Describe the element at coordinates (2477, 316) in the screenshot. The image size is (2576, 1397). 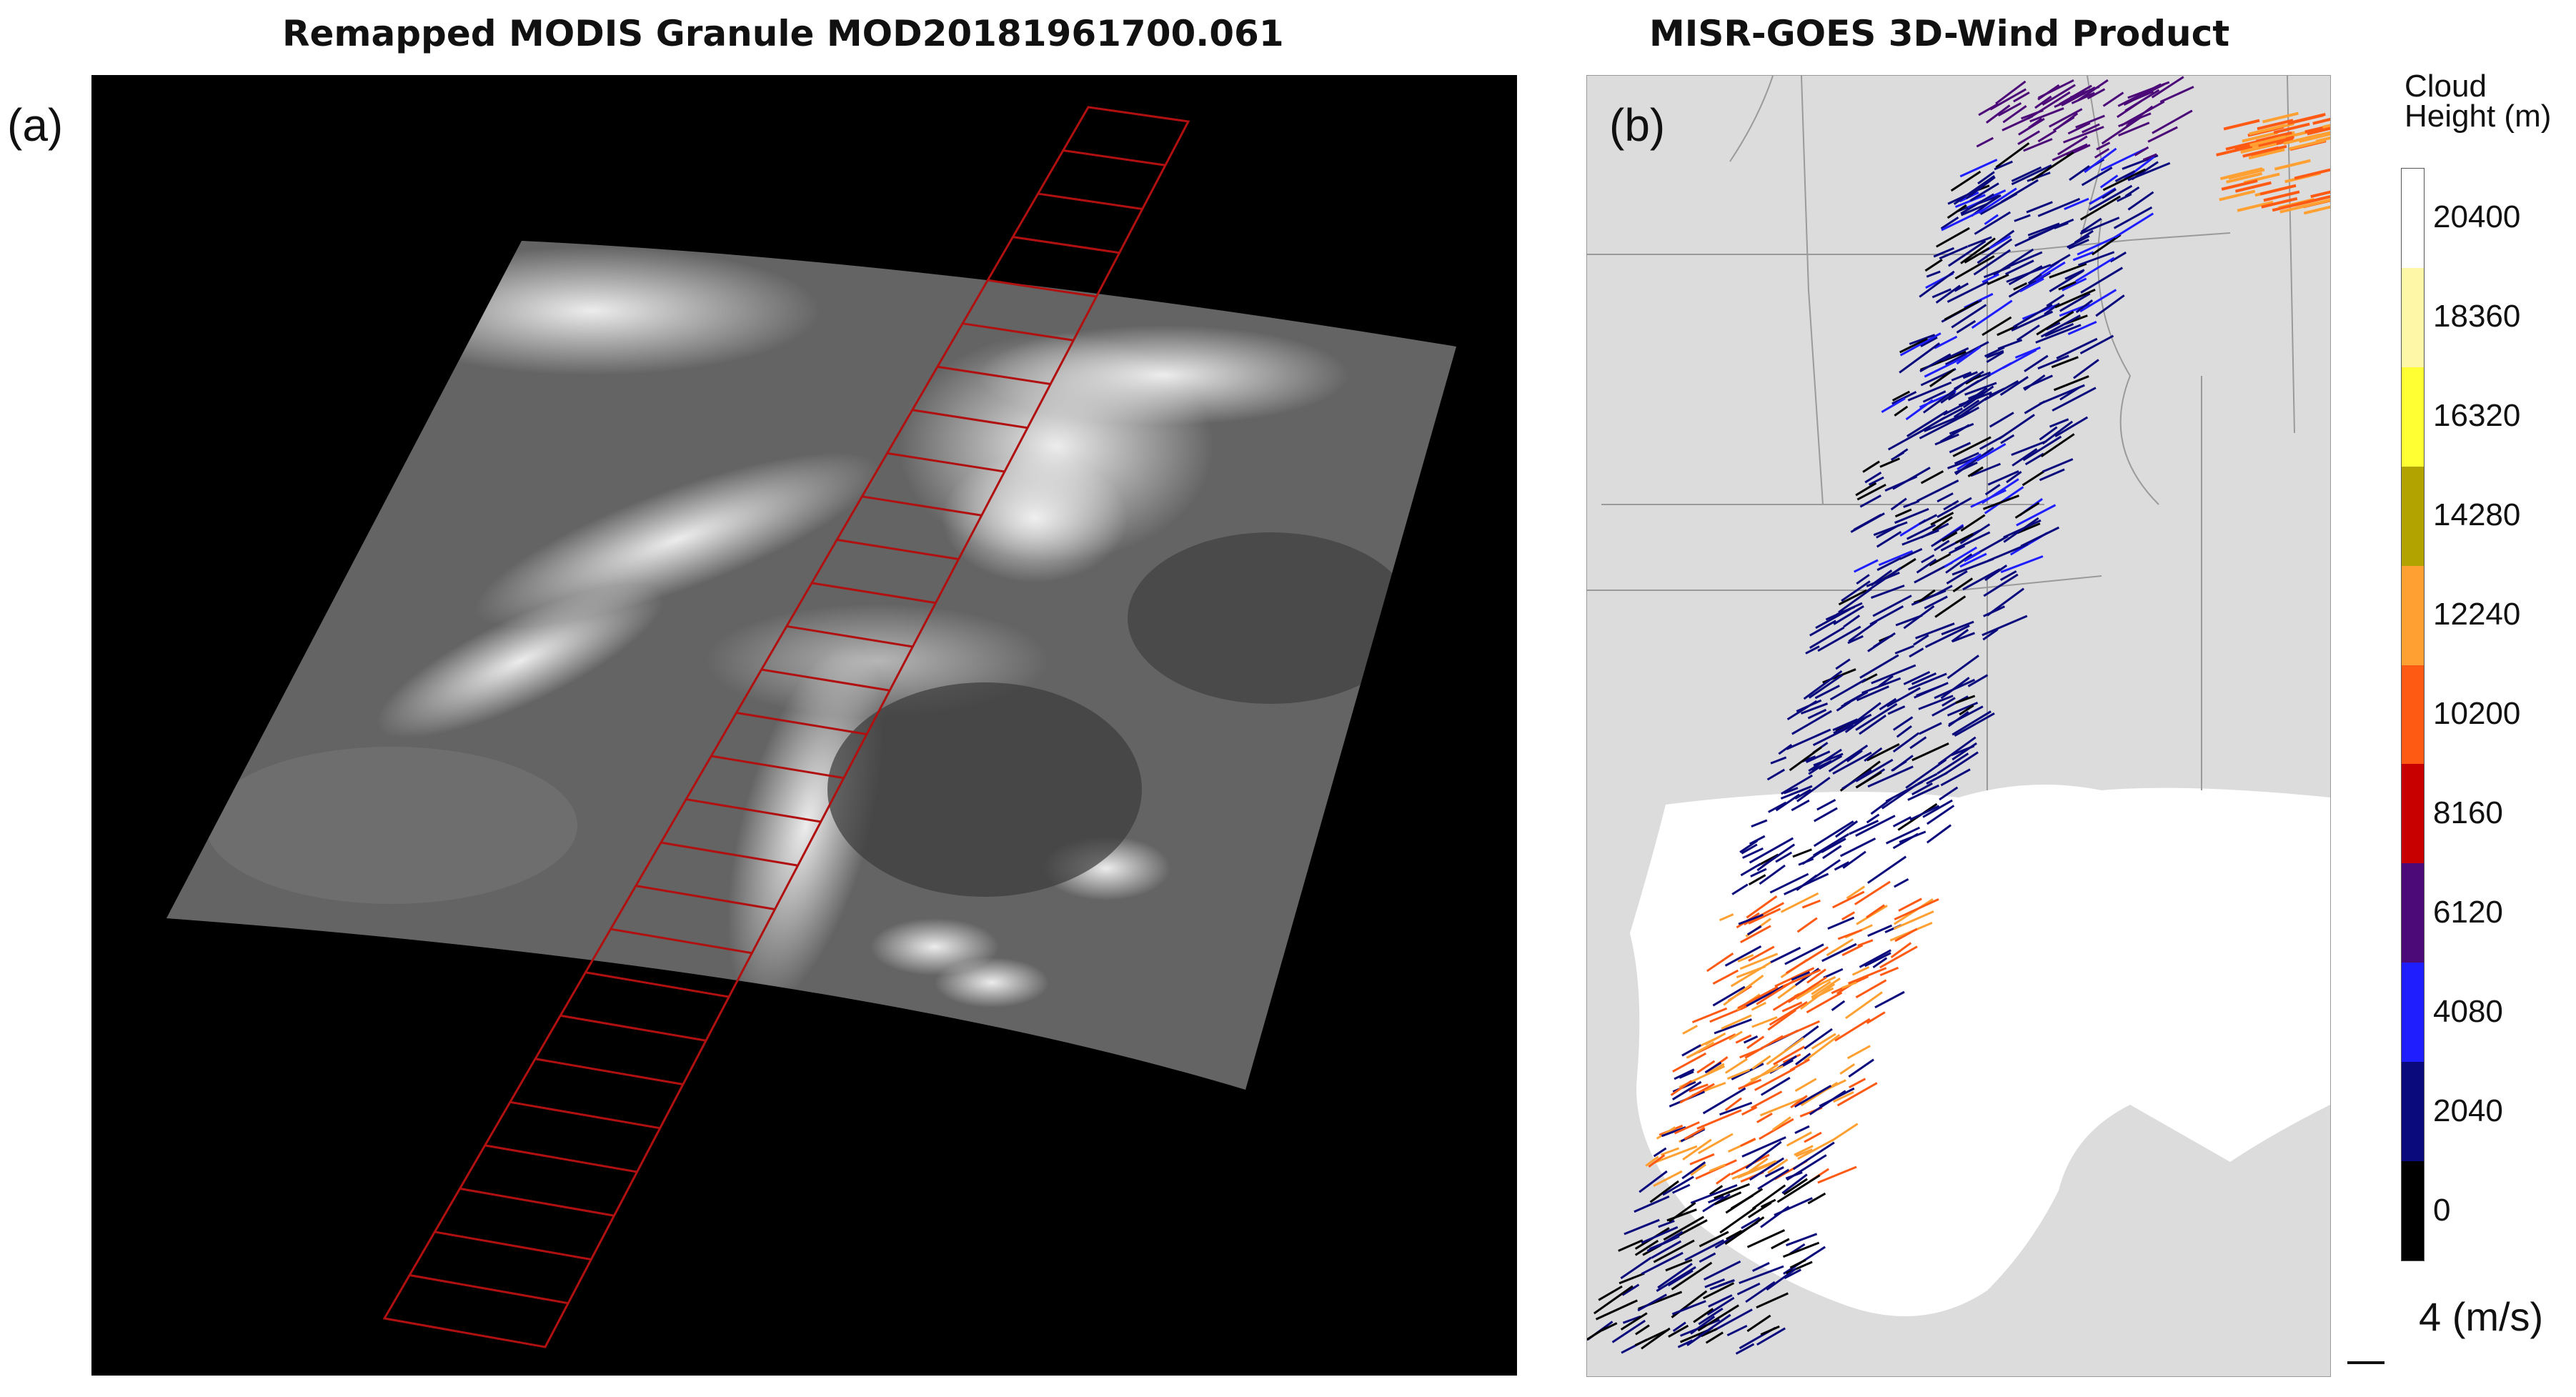
I see `colorbar-tick-label: 18360` at that location.